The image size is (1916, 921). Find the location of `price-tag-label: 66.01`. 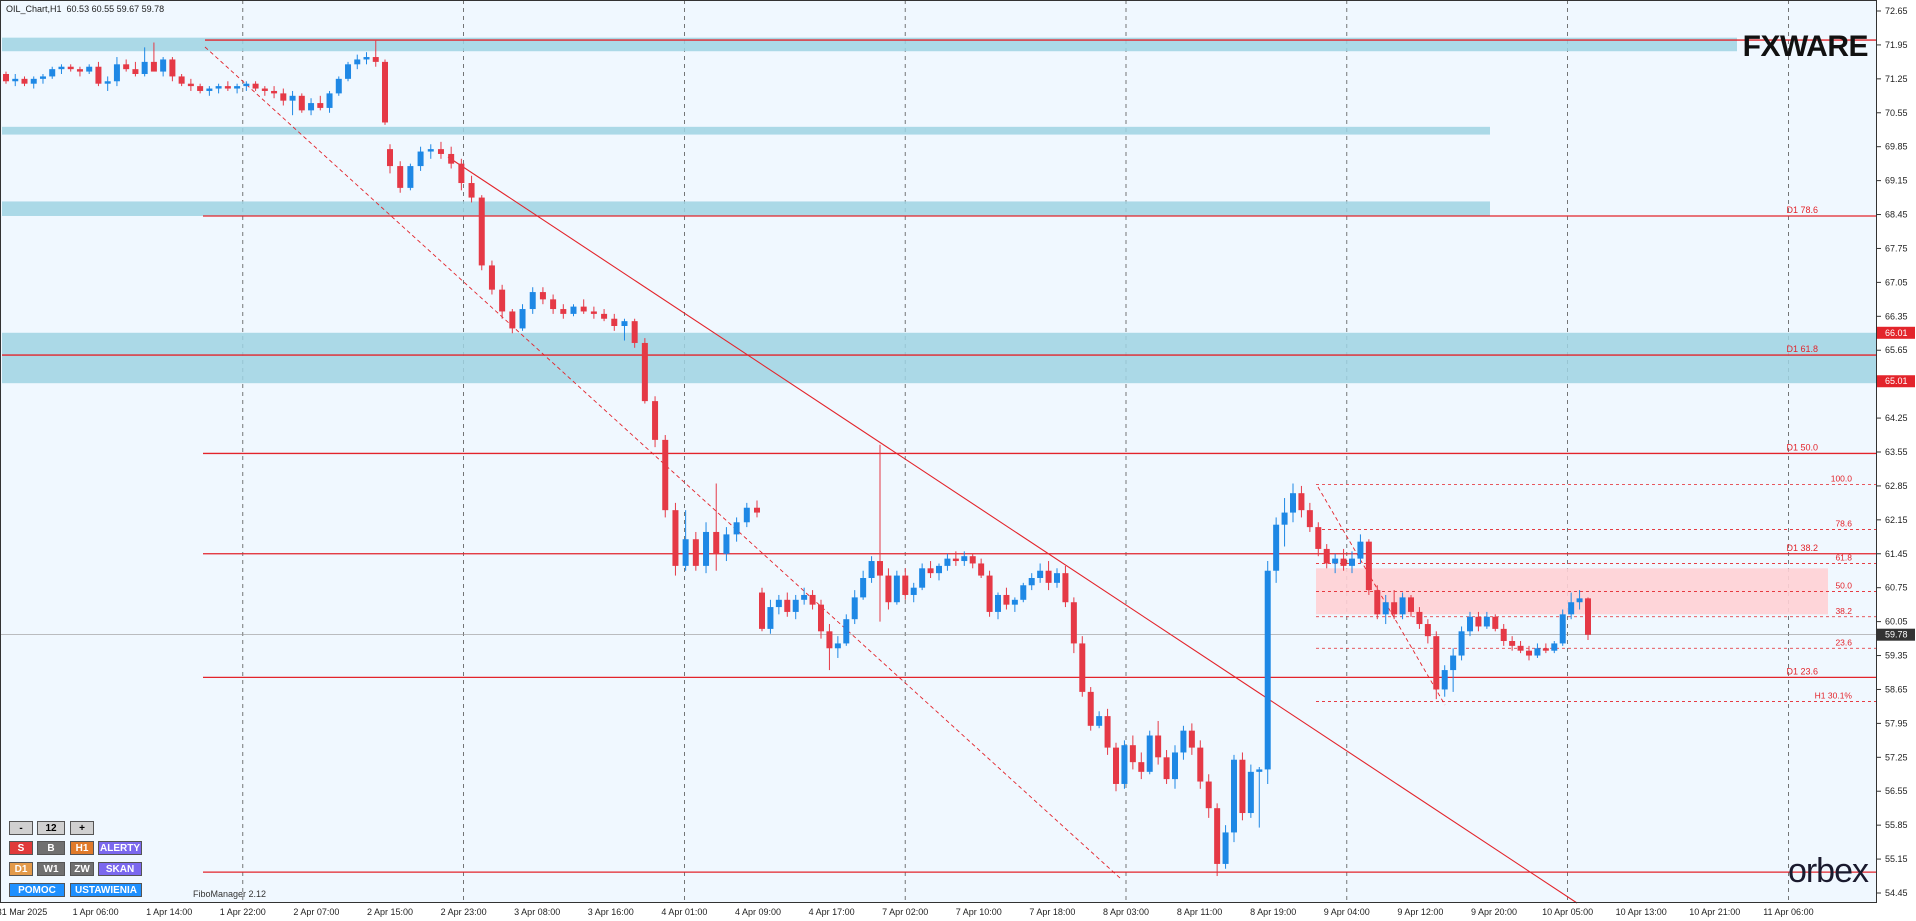

price-tag-label: 66.01 is located at coordinates (1896, 333).